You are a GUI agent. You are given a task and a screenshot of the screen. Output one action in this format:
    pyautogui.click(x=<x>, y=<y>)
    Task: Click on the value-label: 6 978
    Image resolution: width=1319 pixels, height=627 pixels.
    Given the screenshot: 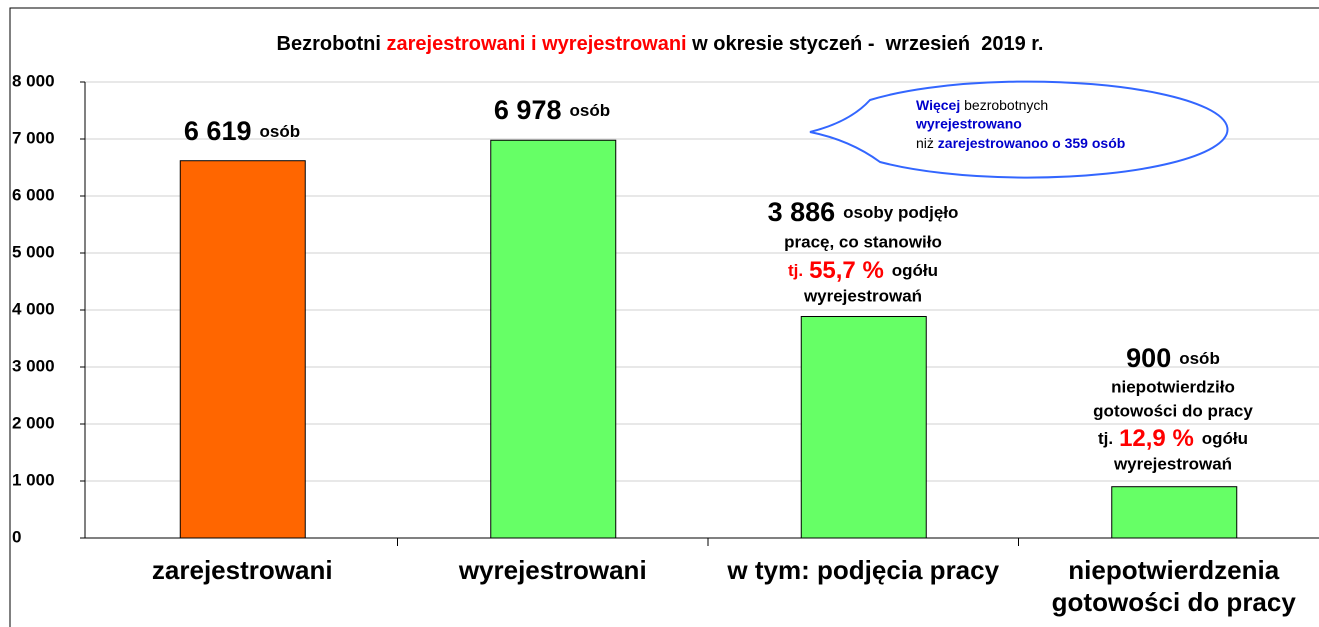 What is the action you would take?
    pyautogui.click(x=528, y=110)
    